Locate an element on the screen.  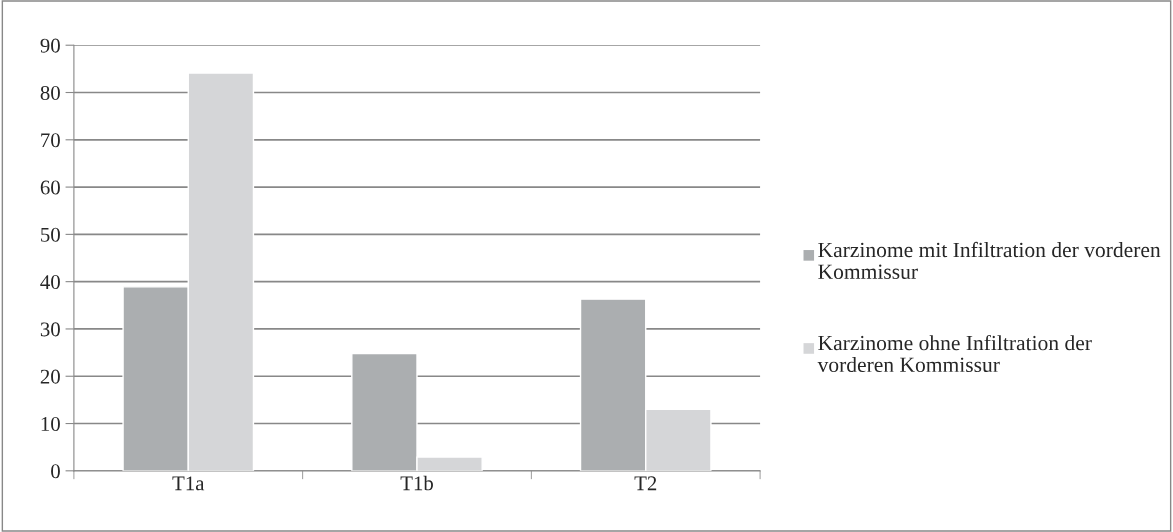
legend-label: Karzinome mit Infiltration der vorderen Kommissur is located at coordinates (989, 260).